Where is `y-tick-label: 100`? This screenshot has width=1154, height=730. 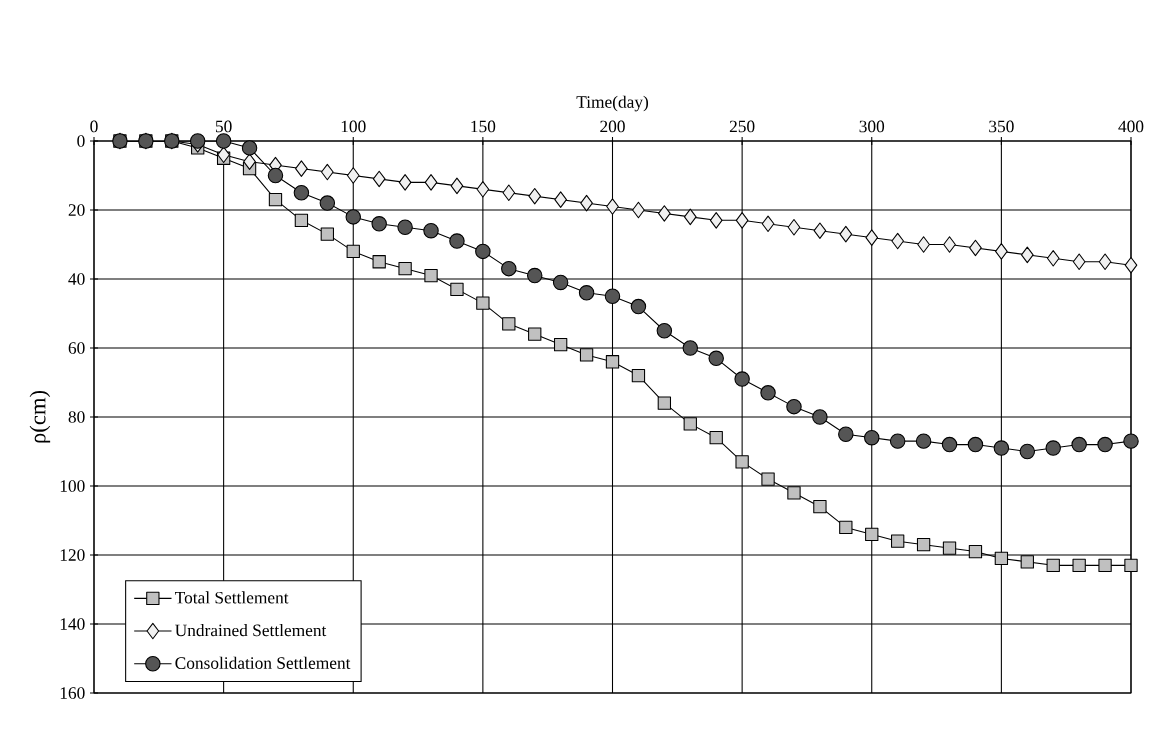 y-tick-label: 100 is located at coordinates (72, 486).